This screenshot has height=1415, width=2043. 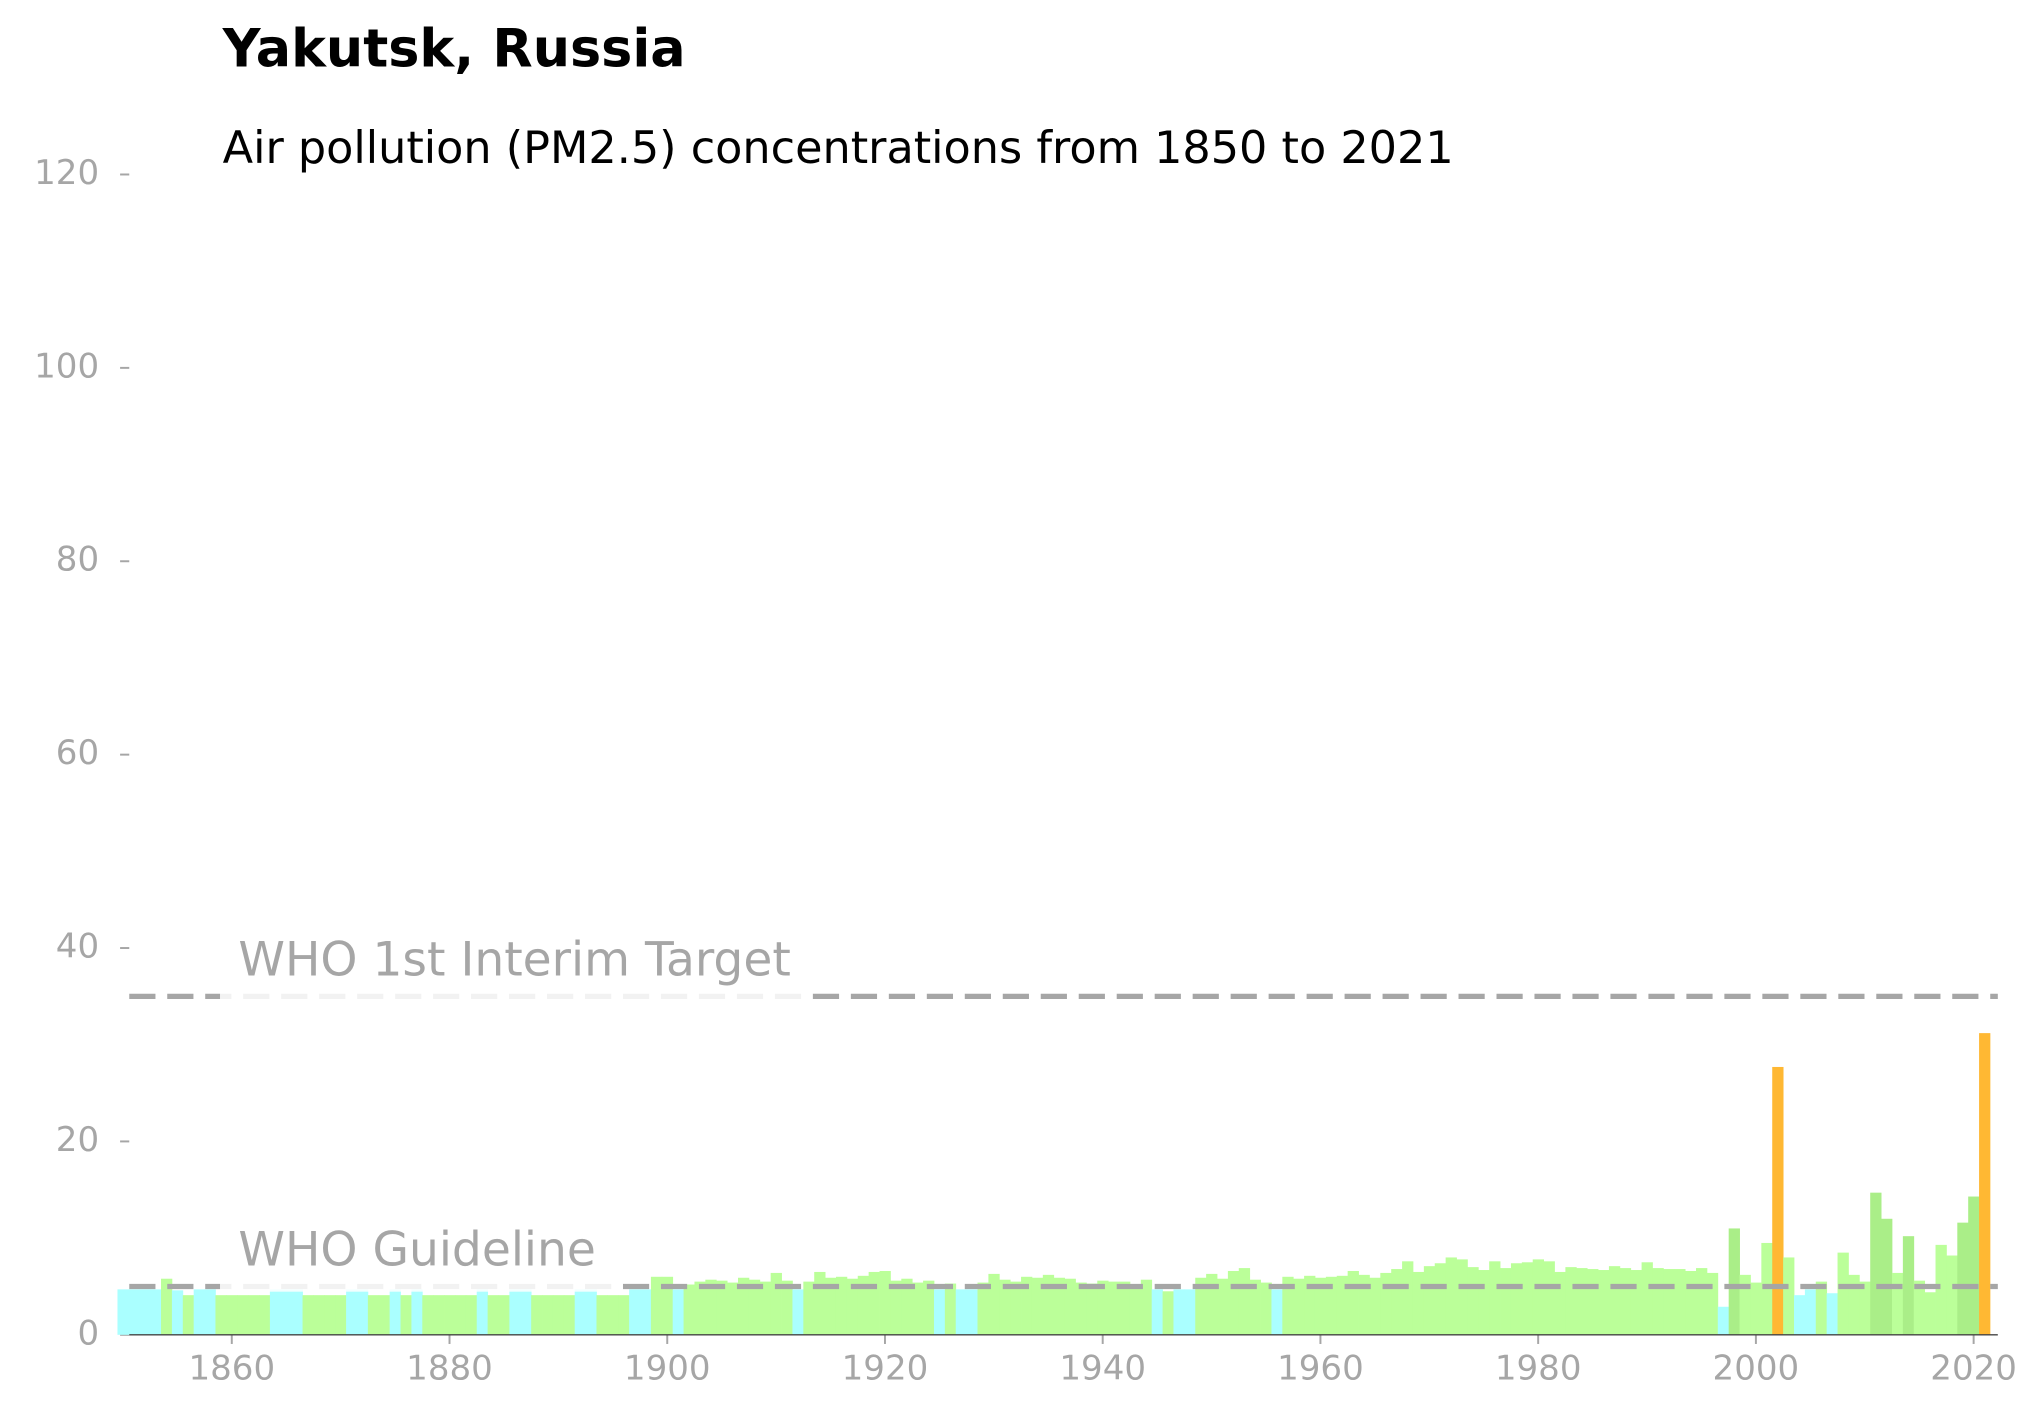 I want to click on x-tick-label: 2000, so click(x=1756, y=1369).